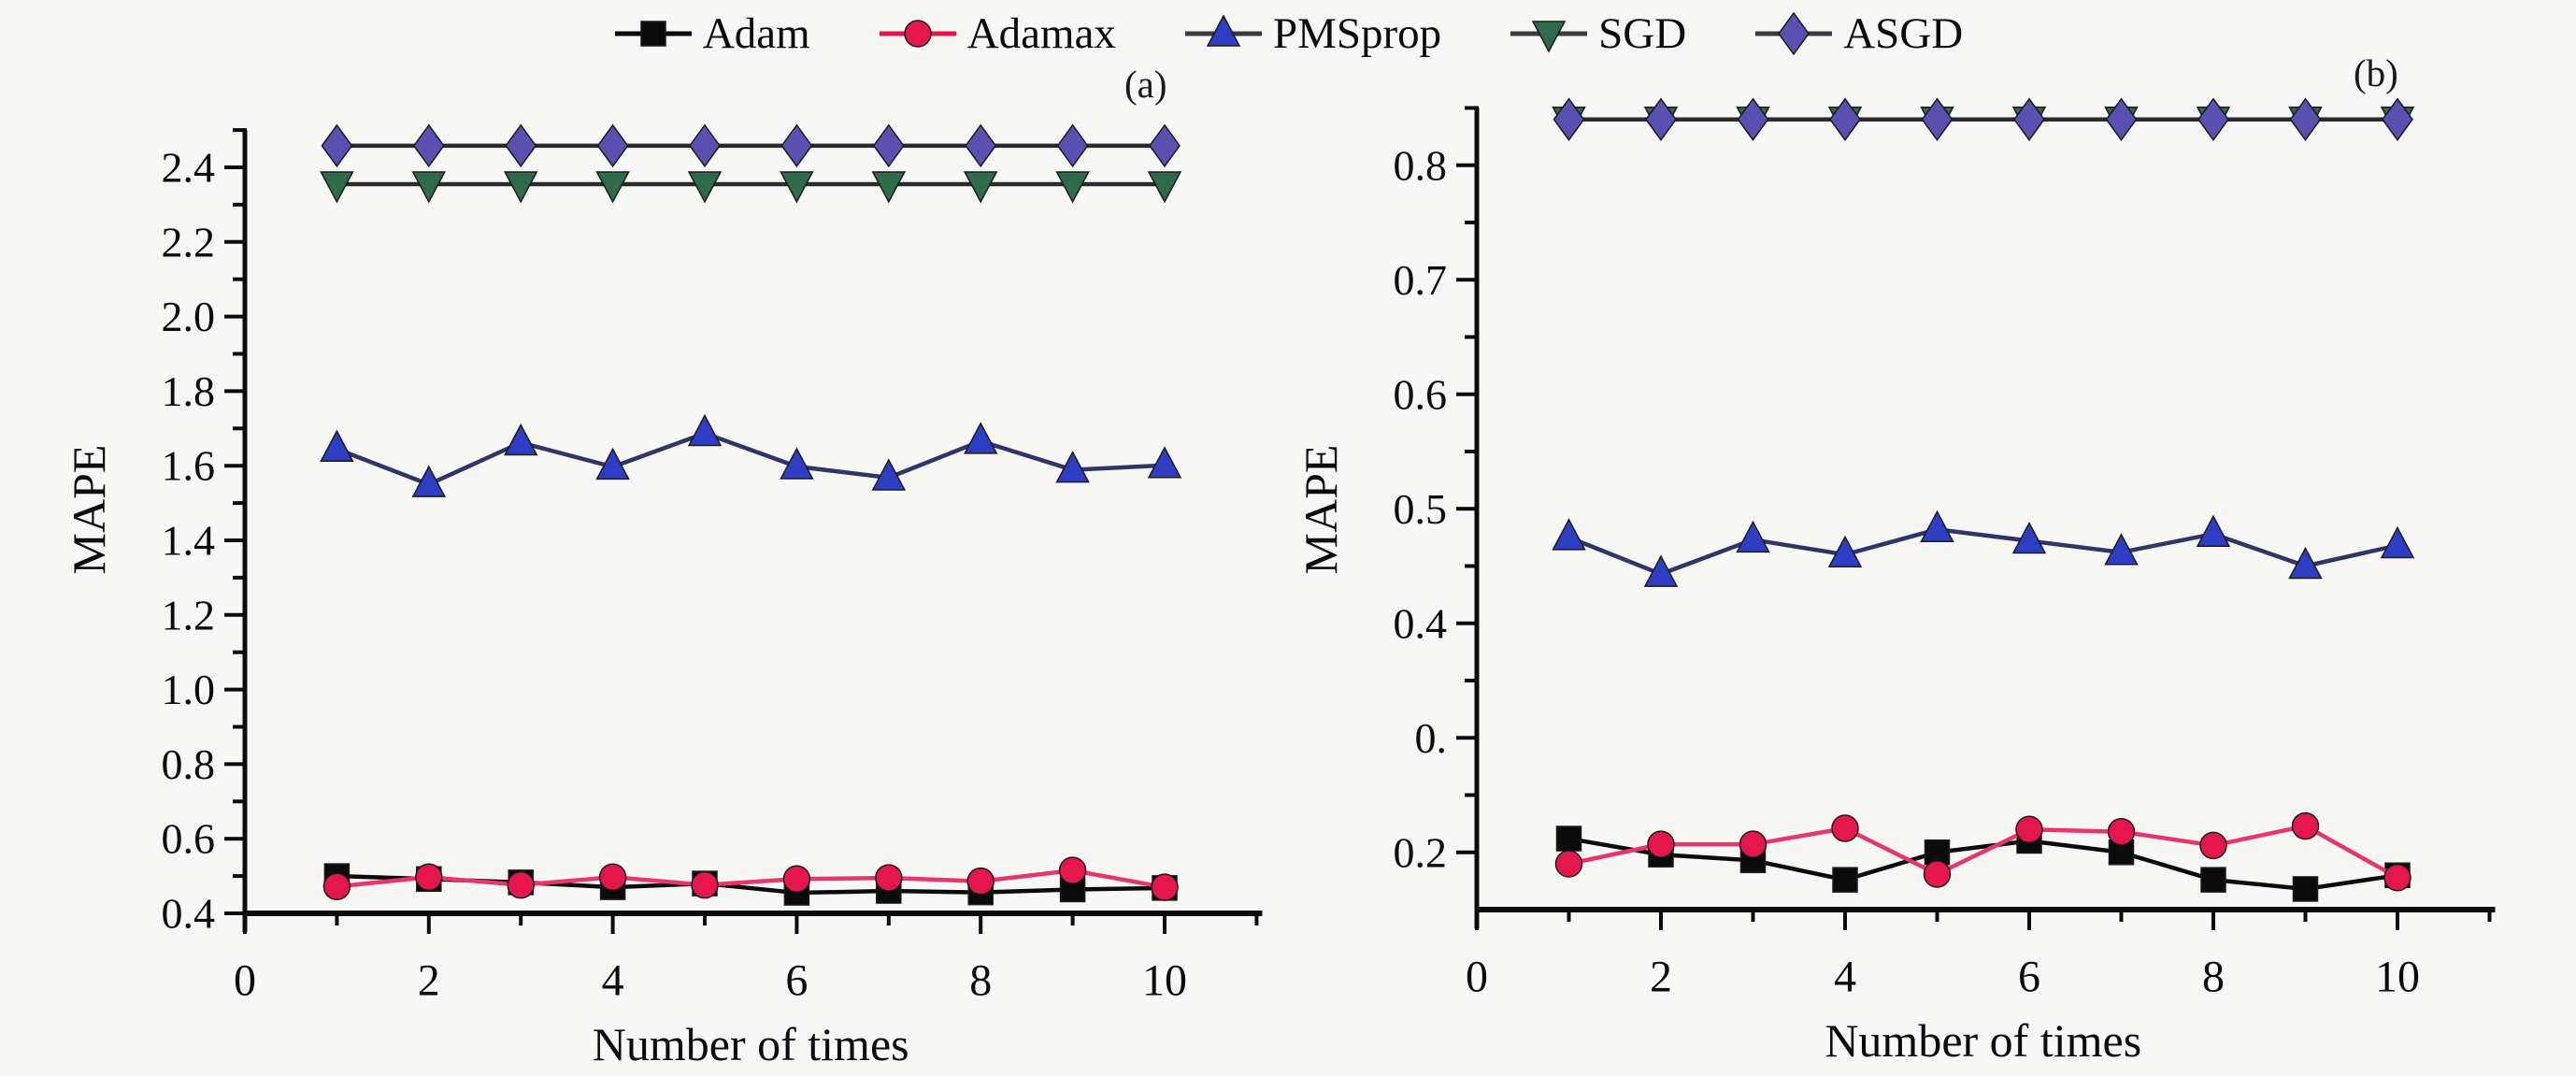  What do you see at coordinates (1661, 977) in the screenshot?
I see `x-tick-label: 2` at bounding box center [1661, 977].